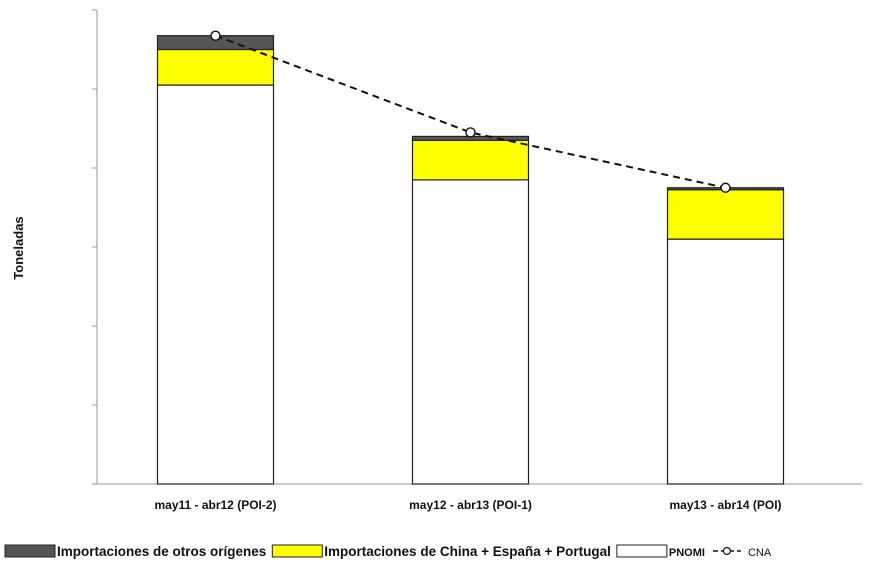  What do you see at coordinates (725, 505) in the screenshot?
I see `x-tick-label-3: may13 - abr14 (POI)` at bounding box center [725, 505].